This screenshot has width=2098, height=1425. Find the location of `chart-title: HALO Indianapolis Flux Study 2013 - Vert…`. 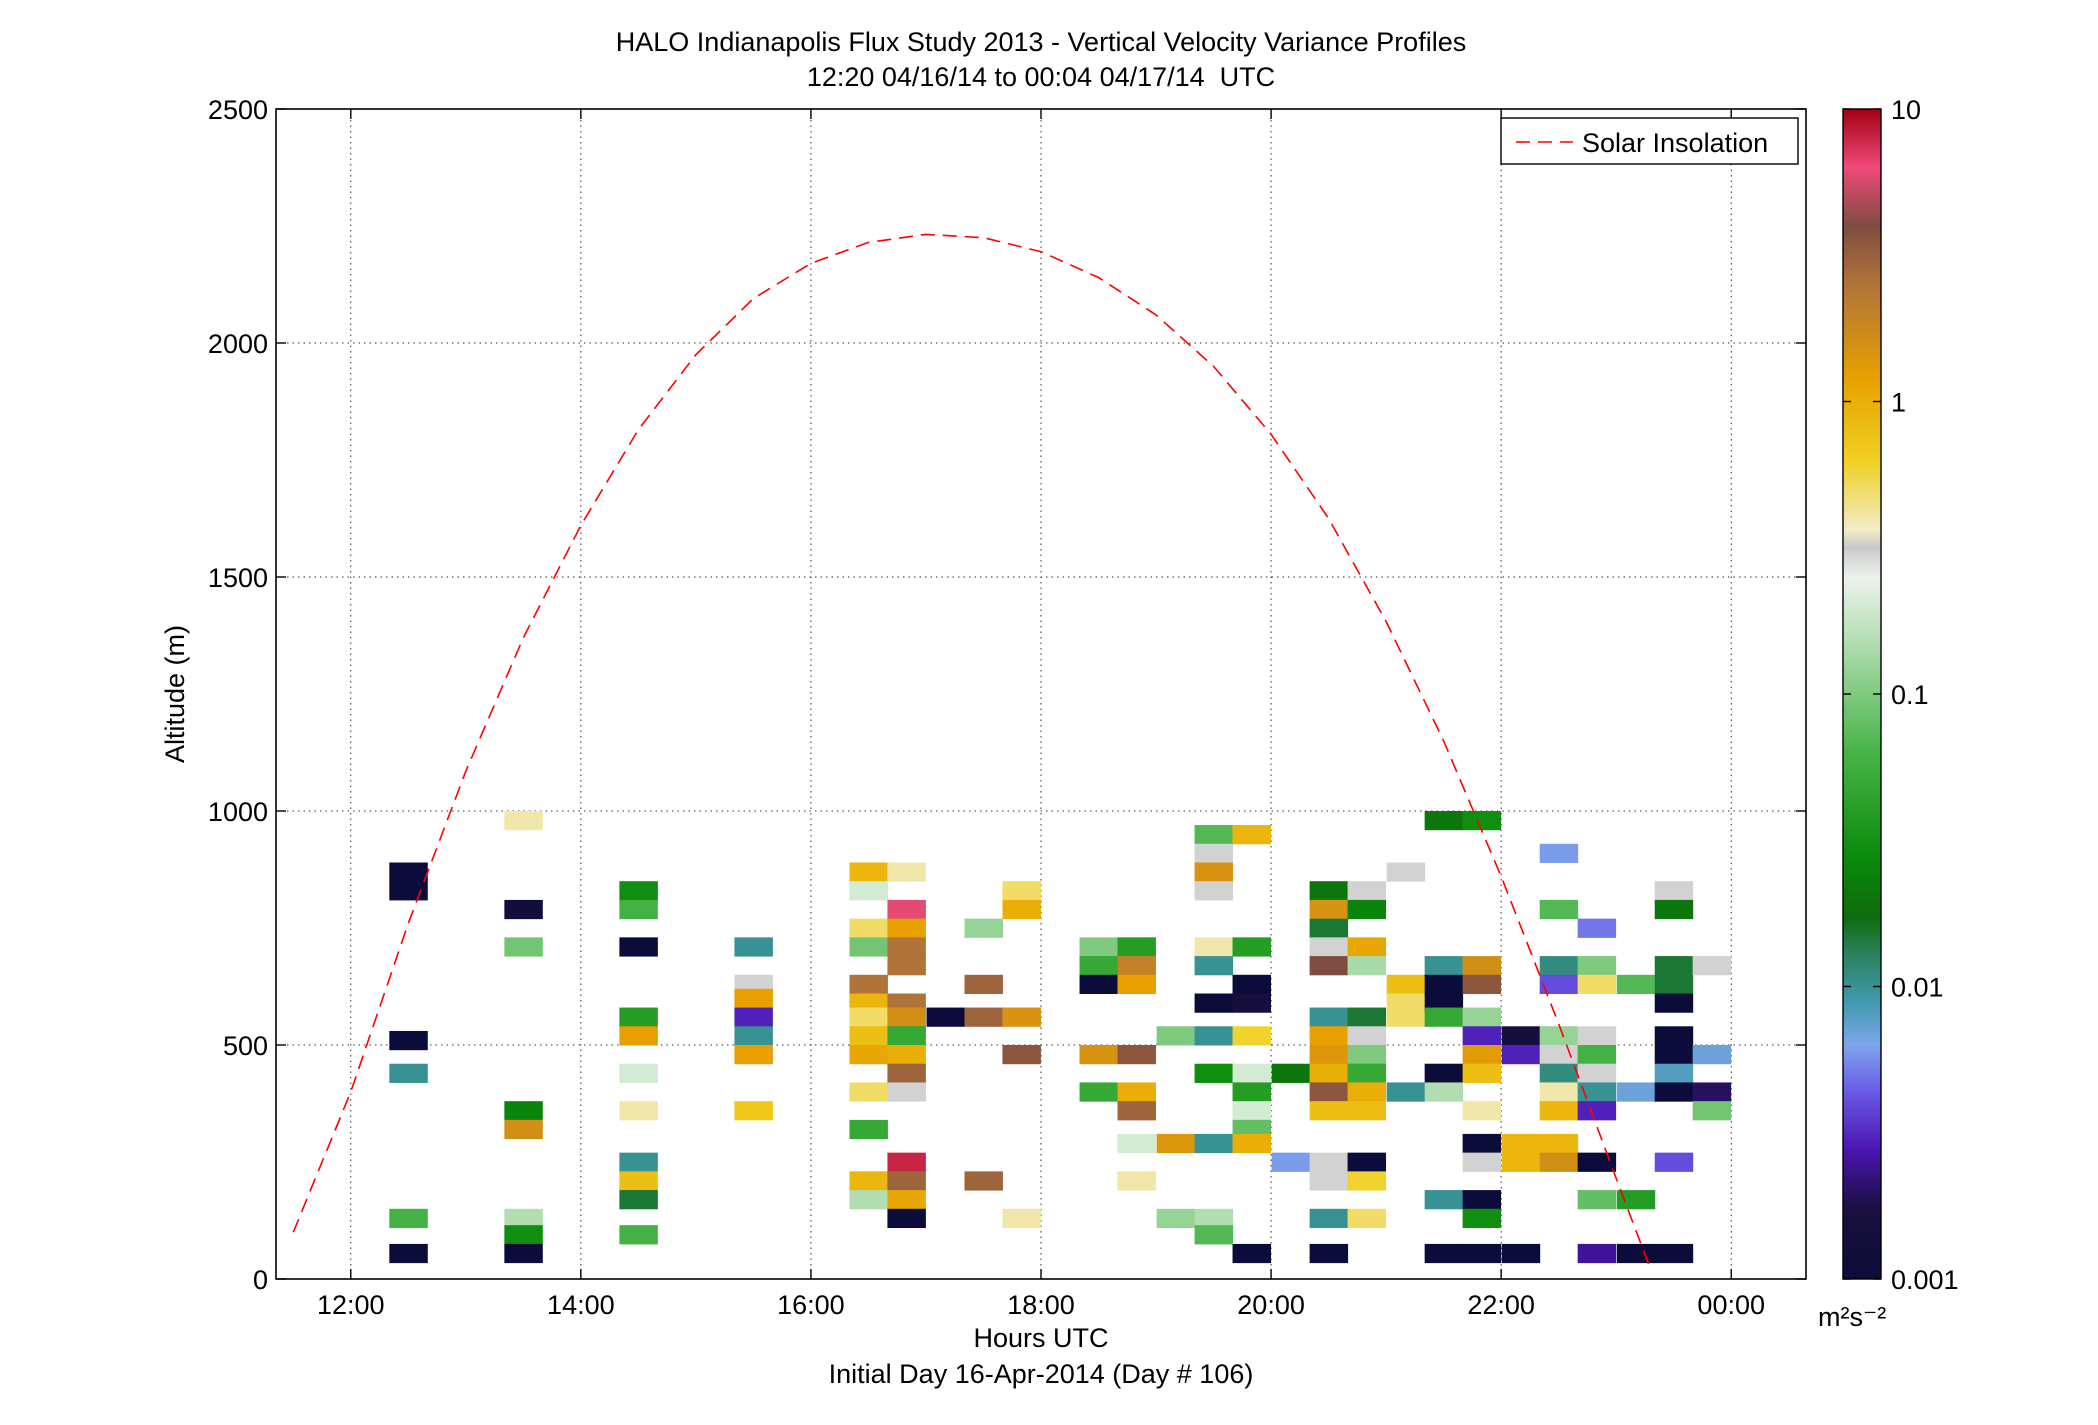

chart-title: HALO Indianapolis Flux Study 2013 - Vert… is located at coordinates (1041, 42).